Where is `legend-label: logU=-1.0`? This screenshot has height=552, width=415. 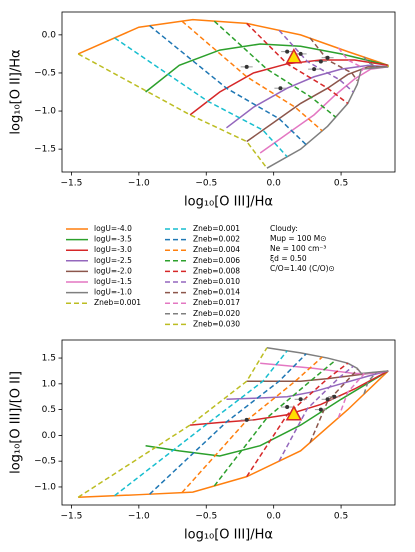 legend-label: logU=-1.0 is located at coordinates (113, 292).